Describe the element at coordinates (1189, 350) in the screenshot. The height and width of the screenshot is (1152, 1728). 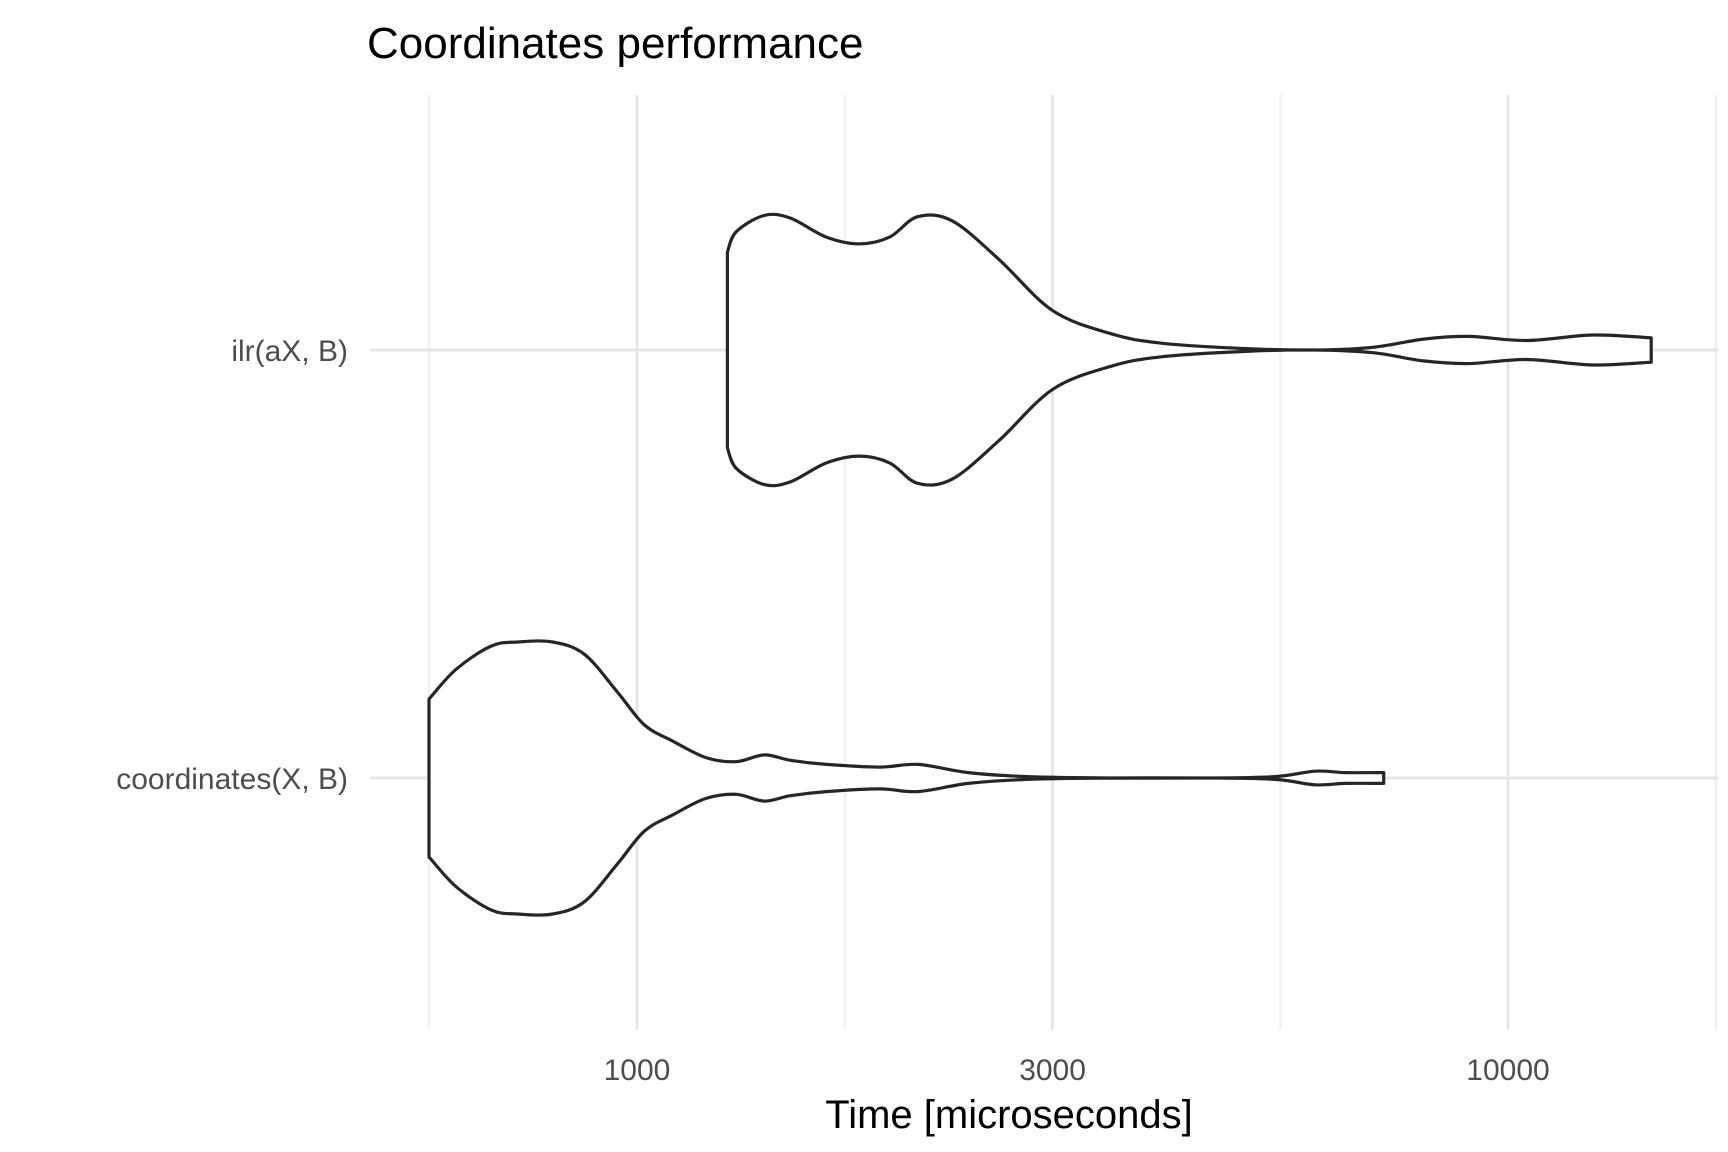
I see `violin-ilr` at that location.